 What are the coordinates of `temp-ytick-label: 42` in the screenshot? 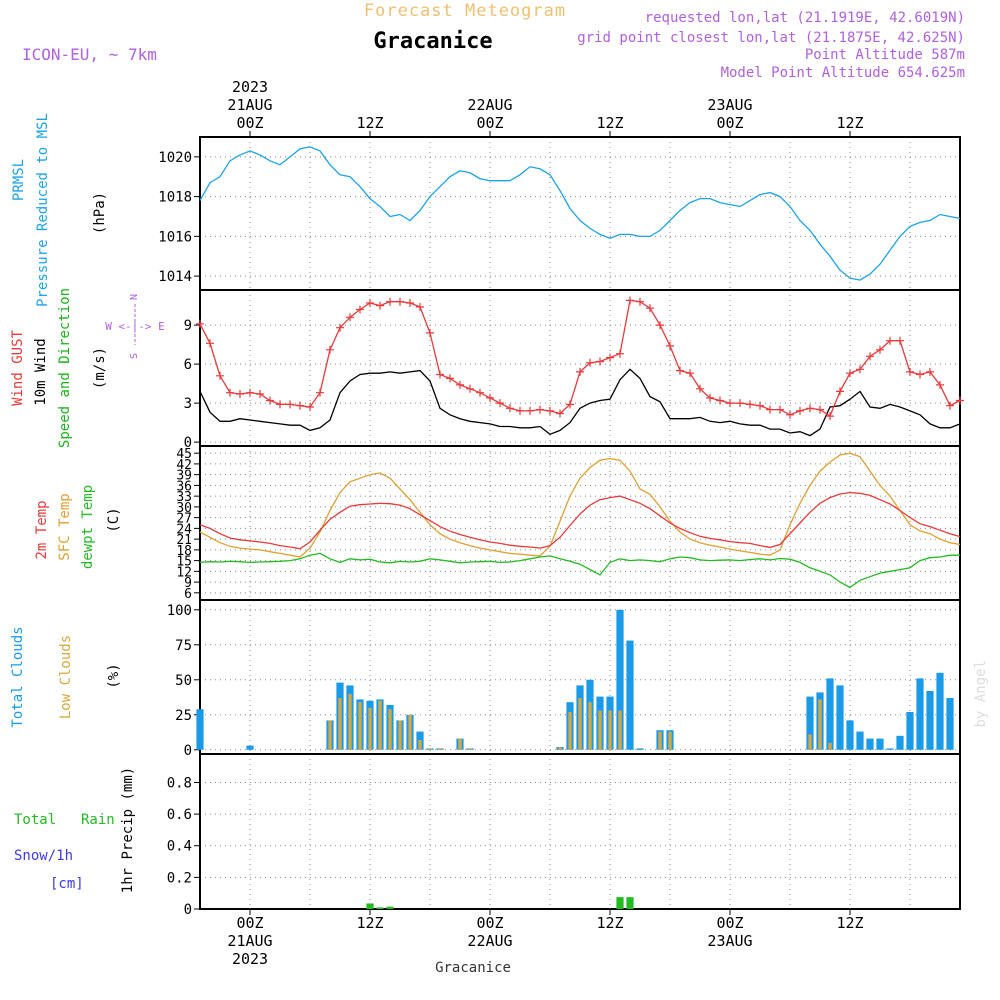 It's located at (184, 465).